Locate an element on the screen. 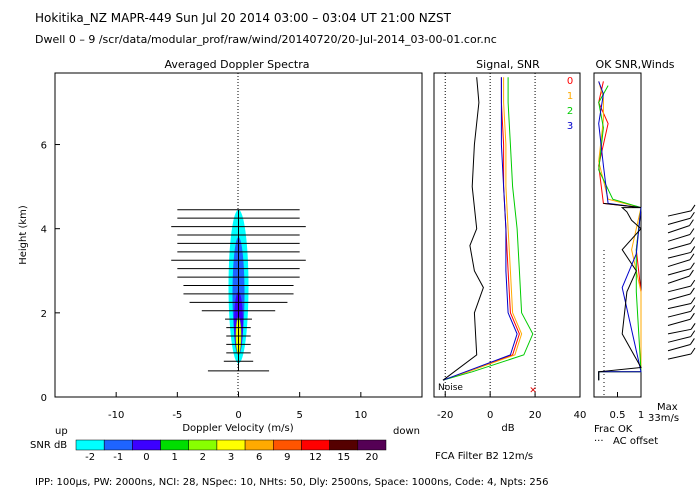  snr-x-ticks: -20 0 20 40 is located at coordinates (511, 406).